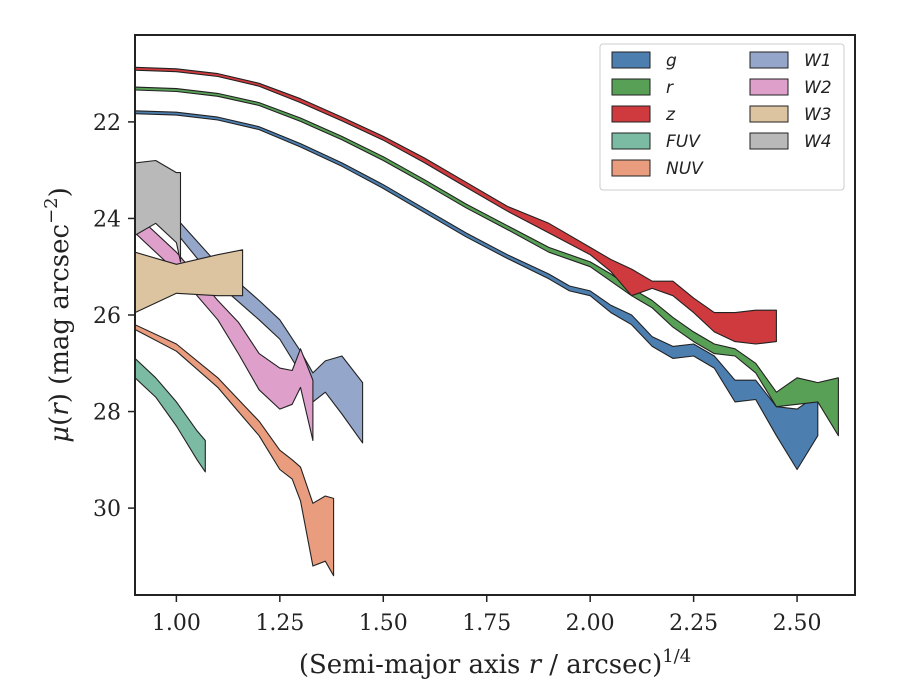 The image size is (900, 700). Describe the element at coordinates (769, 87) in the screenshot. I see `legend-swatch-w2` at that location.